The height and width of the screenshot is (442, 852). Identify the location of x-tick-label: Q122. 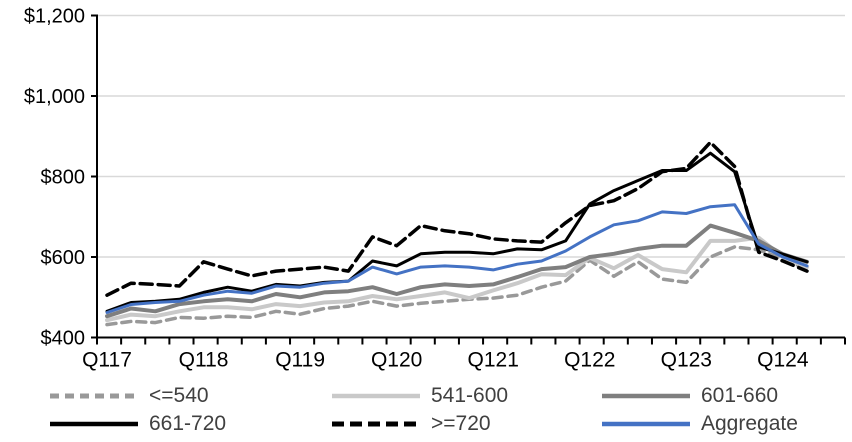
(589, 360).